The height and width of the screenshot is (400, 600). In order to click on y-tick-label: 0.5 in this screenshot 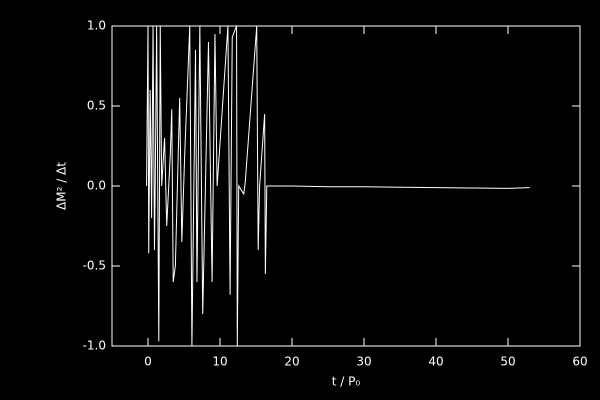, I will do `click(96, 106)`.